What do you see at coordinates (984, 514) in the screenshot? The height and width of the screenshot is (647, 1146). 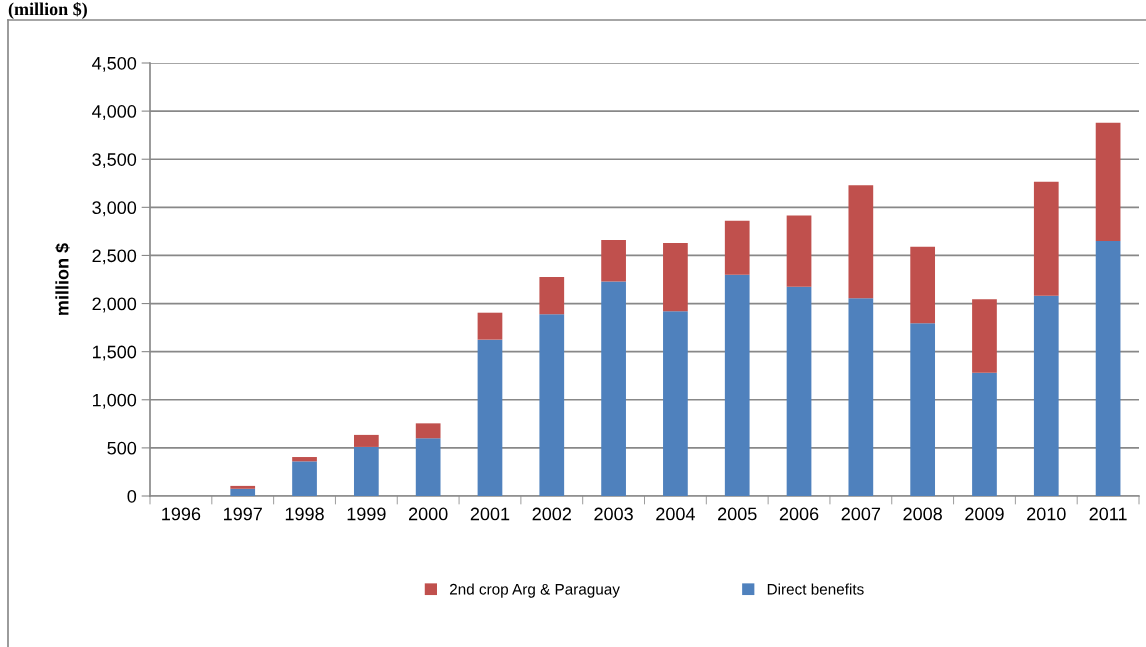 I see `x-tick-label: 2009` at bounding box center [984, 514].